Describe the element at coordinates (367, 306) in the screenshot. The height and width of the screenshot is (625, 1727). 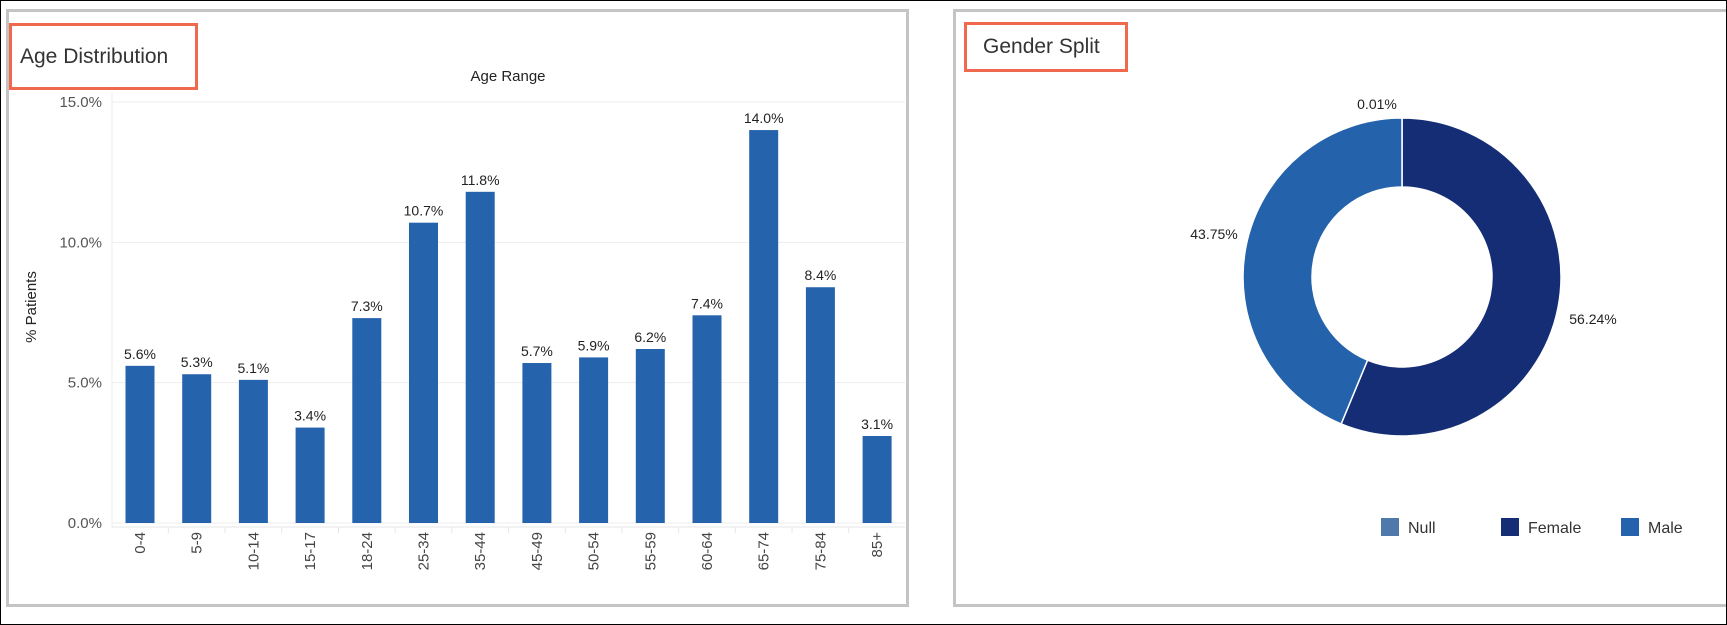
I see `bar-data-label: 7.3%` at that location.